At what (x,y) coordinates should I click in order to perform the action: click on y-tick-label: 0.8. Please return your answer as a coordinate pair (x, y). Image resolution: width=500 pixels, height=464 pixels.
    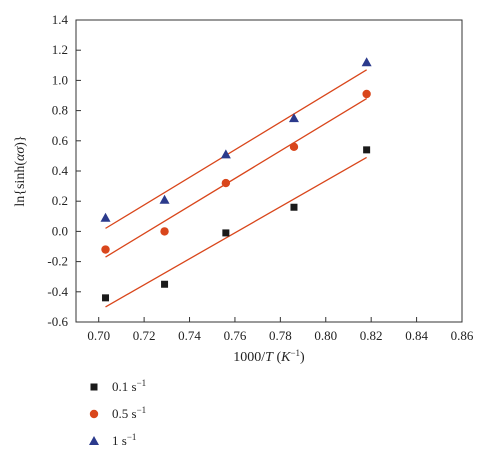
    Looking at the image, I should click on (60, 110).